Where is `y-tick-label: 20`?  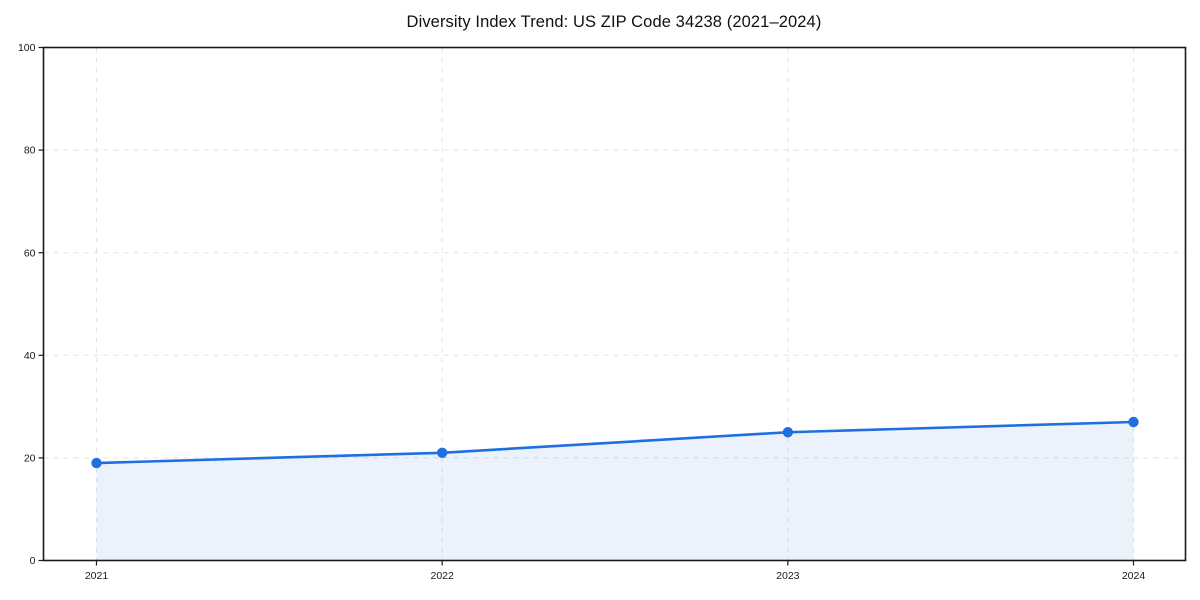 y-tick-label: 20 is located at coordinates (30, 459).